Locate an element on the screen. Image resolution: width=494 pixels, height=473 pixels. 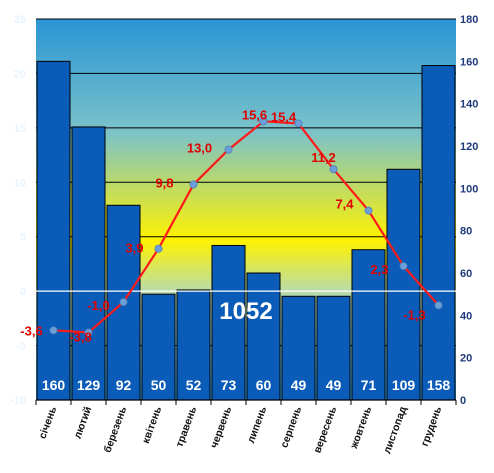
temperature-label: 2,3 is located at coordinates (379, 269).